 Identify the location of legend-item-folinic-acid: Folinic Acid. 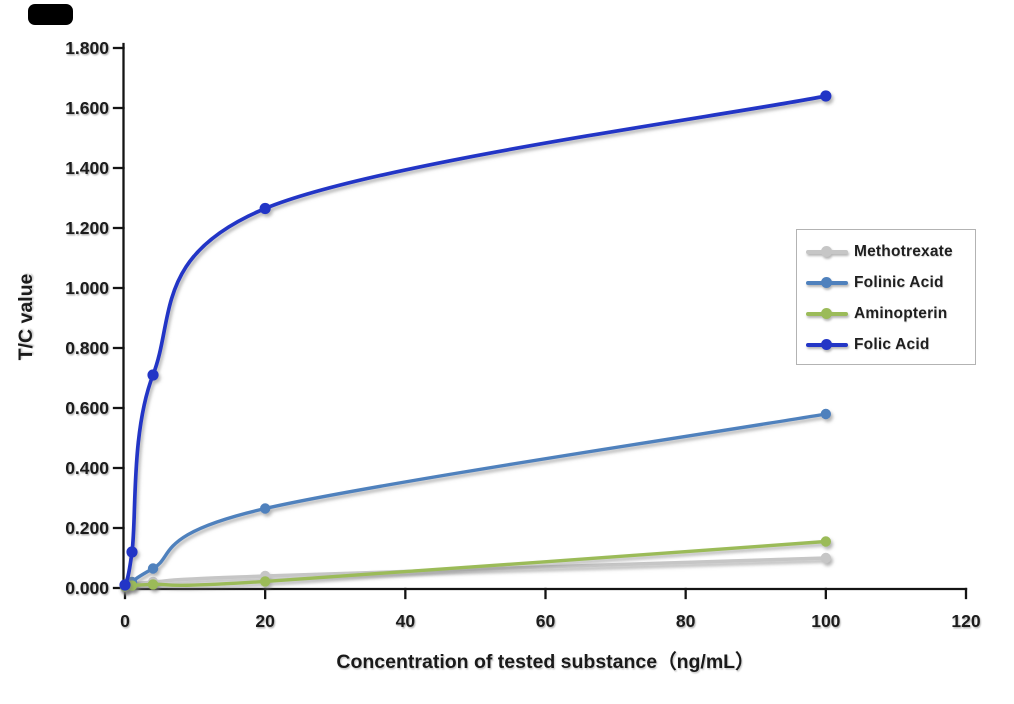
(890, 282).